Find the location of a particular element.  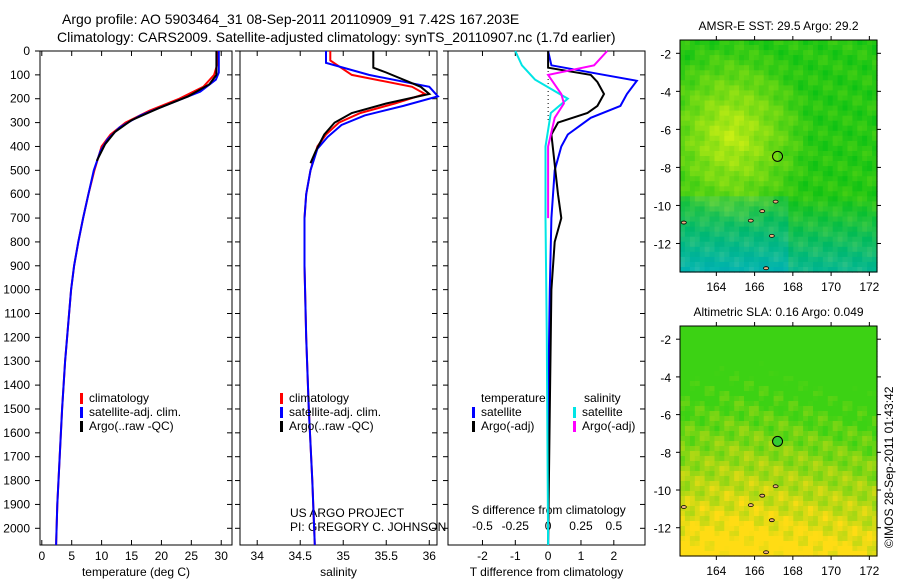

sla-map-island is located at coordinates (771, 520).